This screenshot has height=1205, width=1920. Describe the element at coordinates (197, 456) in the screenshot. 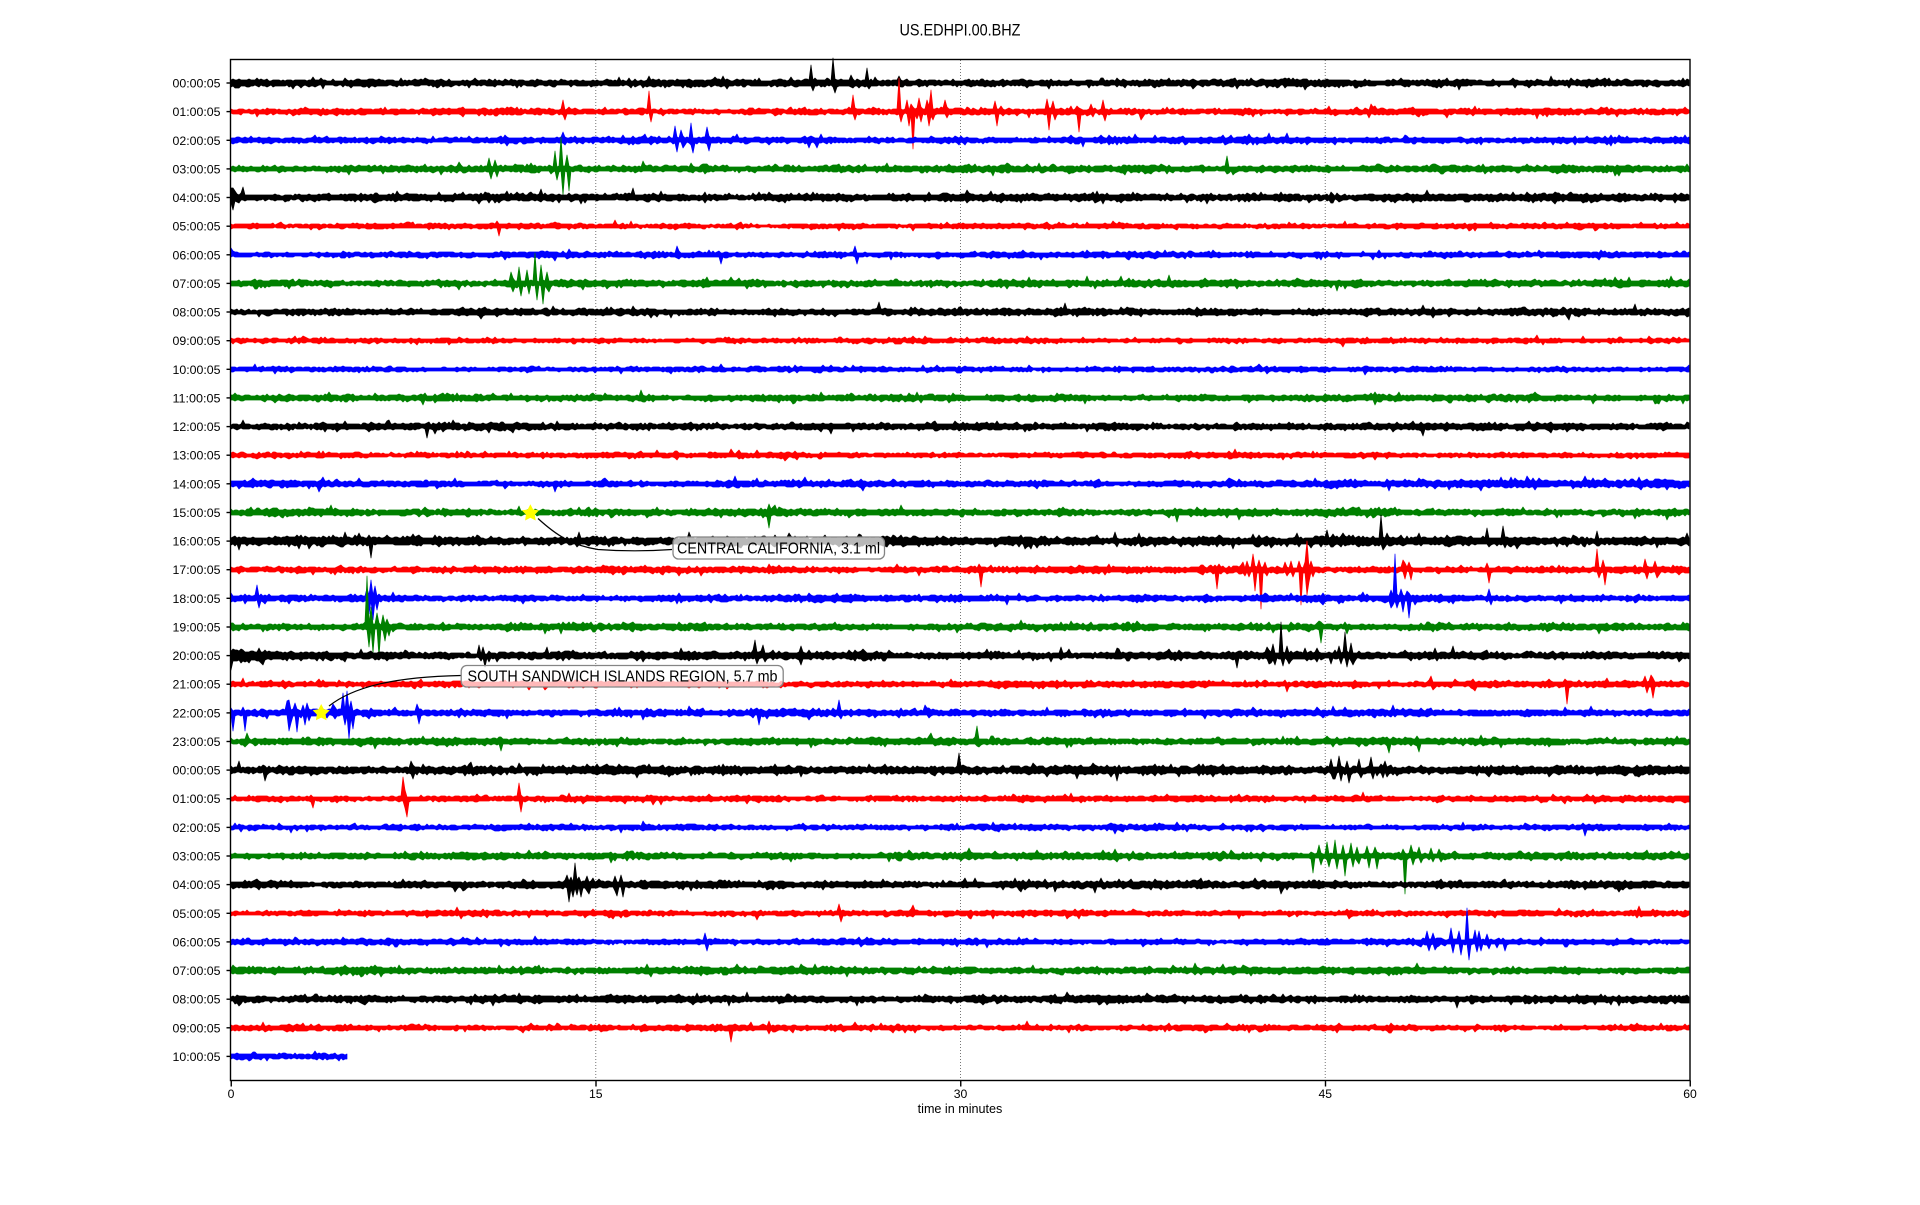

I see `svg-text: 13:00:05` at that location.